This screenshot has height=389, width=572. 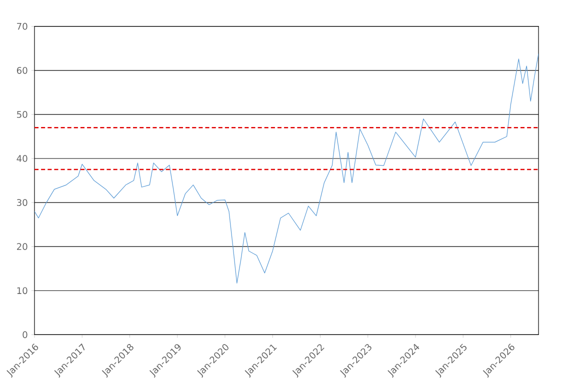 What do you see at coordinates (22, 246) in the screenshot?
I see `y-tick-label: 20` at bounding box center [22, 246].